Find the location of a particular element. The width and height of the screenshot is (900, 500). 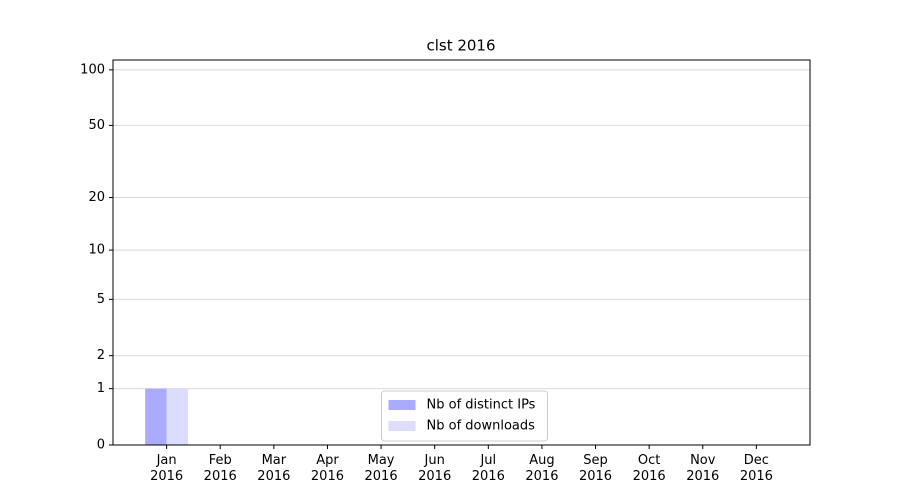

legend-label: Nb of distinct IPs is located at coordinates (481, 405).